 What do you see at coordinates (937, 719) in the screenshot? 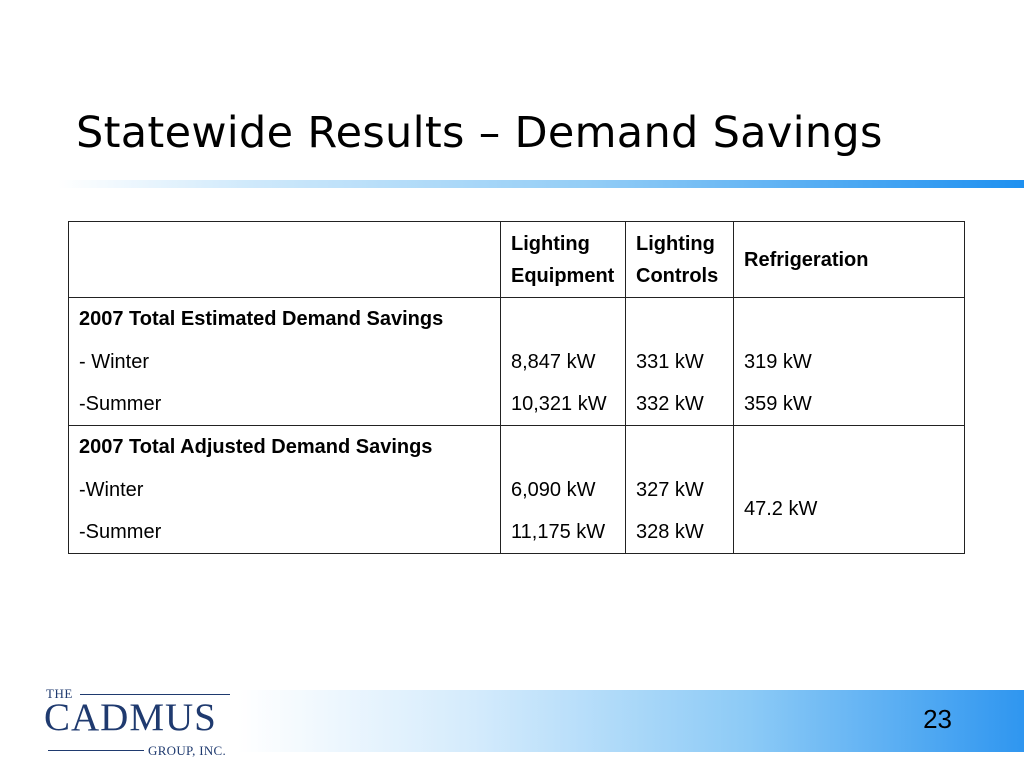
I see `page-number: 23` at bounding box center [937, 719].